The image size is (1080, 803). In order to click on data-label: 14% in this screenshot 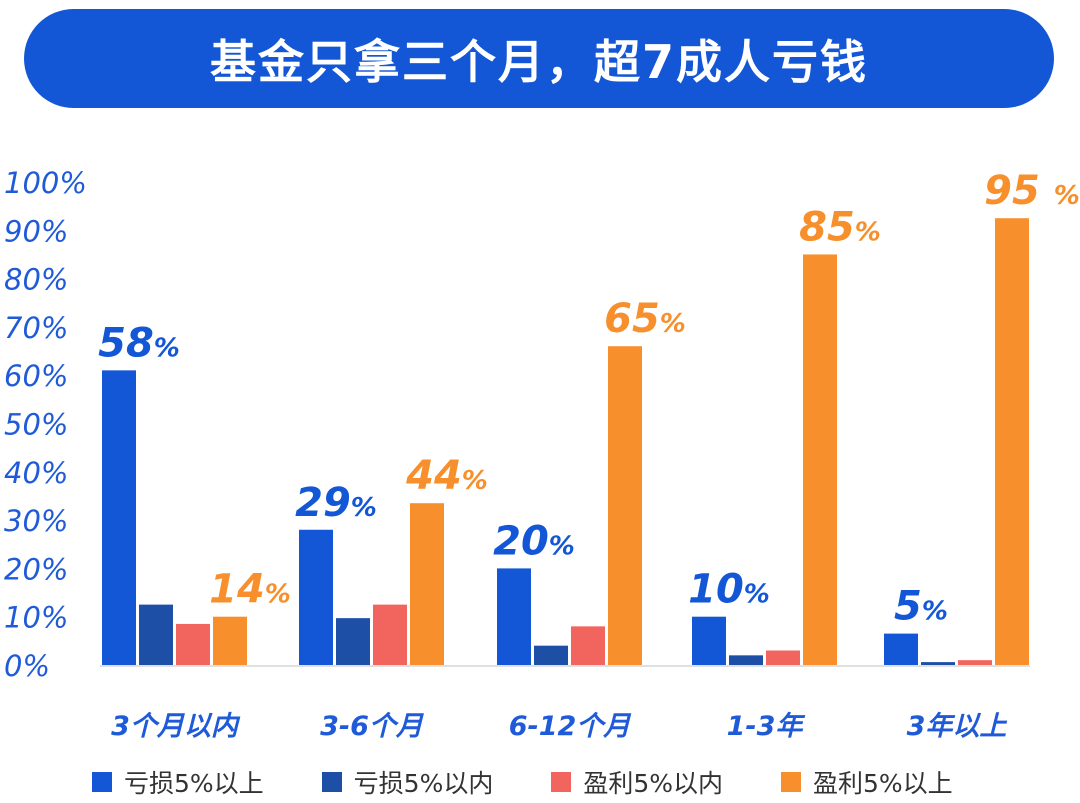, I will do `click(250, 590)`.